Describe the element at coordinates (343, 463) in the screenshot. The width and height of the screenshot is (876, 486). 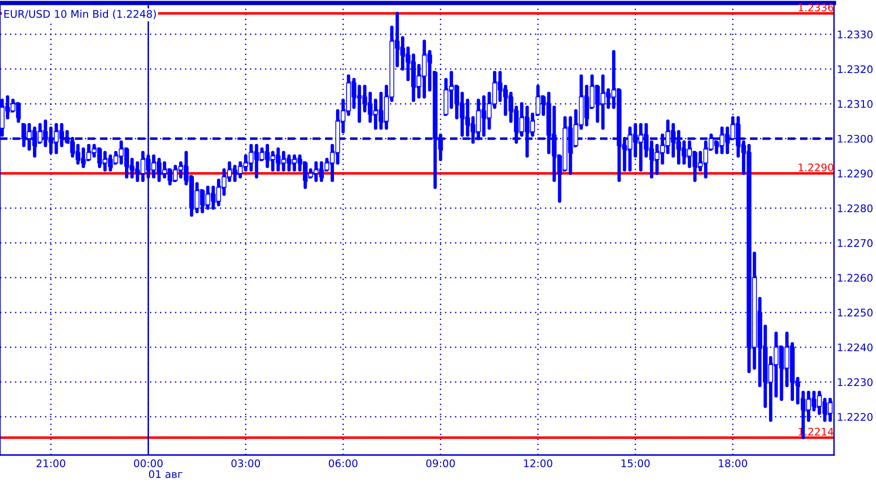
I see `x-tick-label: 06:00` at that location.